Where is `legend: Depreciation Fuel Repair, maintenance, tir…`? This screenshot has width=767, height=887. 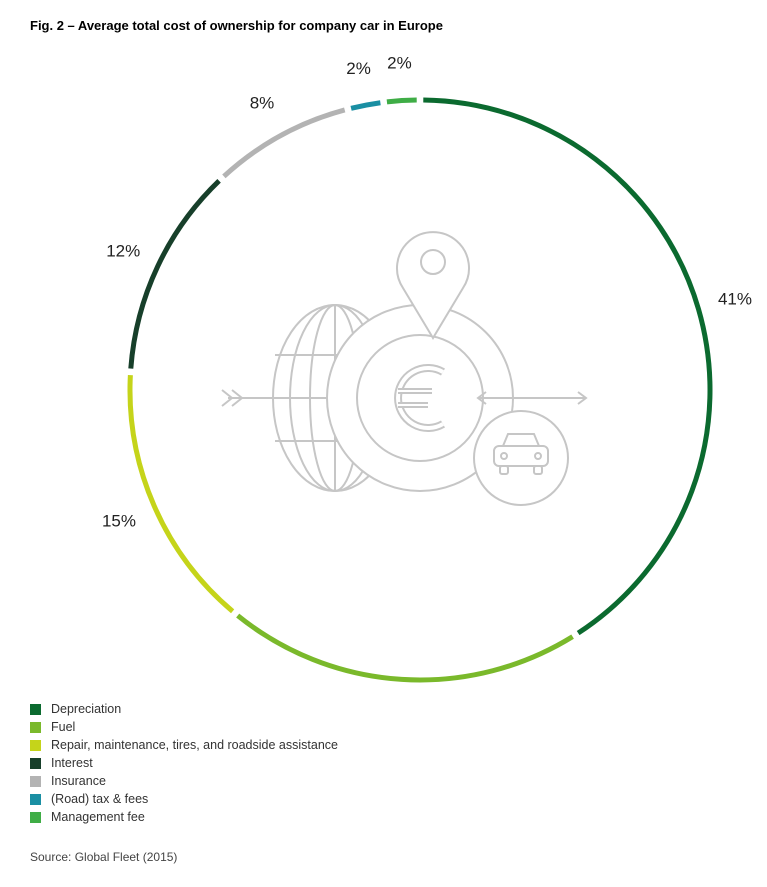 legend: Depreciation Fuel Repair, maintenance, tir… is located at coordinates (184, 763).